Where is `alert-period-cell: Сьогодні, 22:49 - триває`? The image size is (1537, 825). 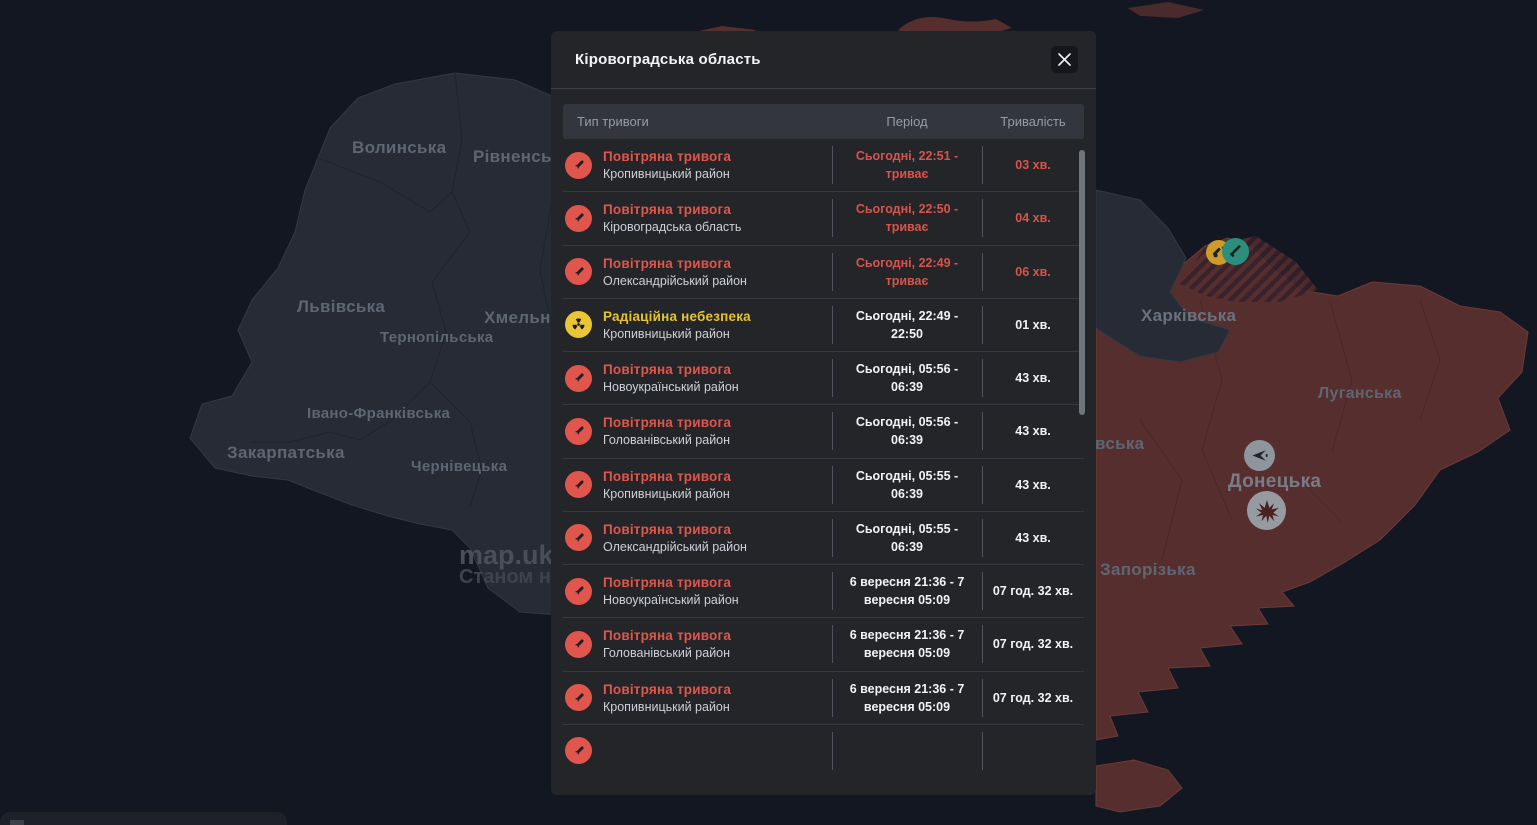 alert-period-cell: Сьогодні, 22:49 - триває is located at coordinates (907, 272).